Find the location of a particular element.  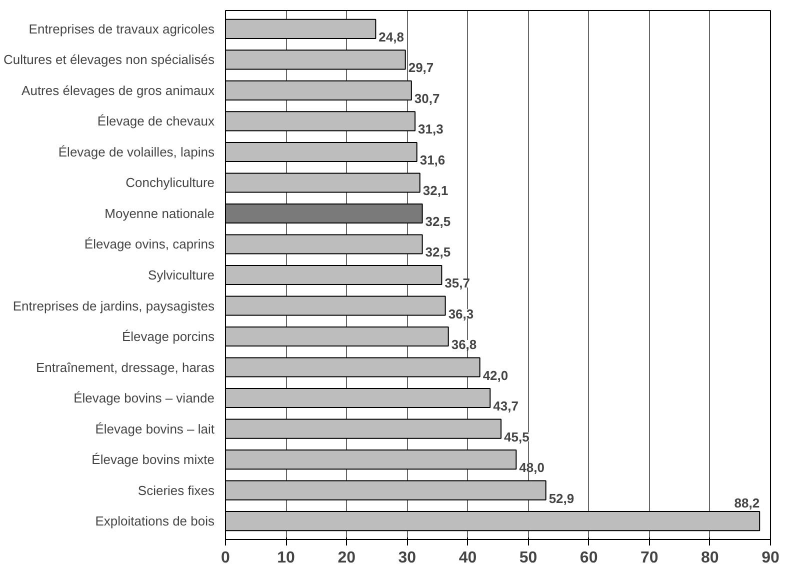

data-label: 42,0 is located at coordinates (495, 375).